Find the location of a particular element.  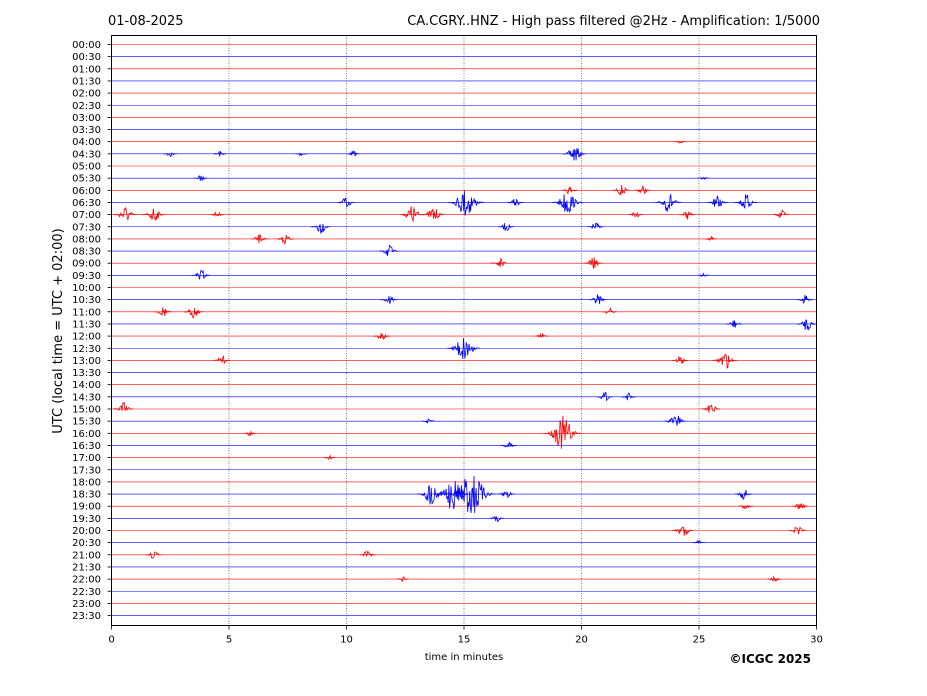

x-axis-title: time in minutes is located at coordinates (464, 657).